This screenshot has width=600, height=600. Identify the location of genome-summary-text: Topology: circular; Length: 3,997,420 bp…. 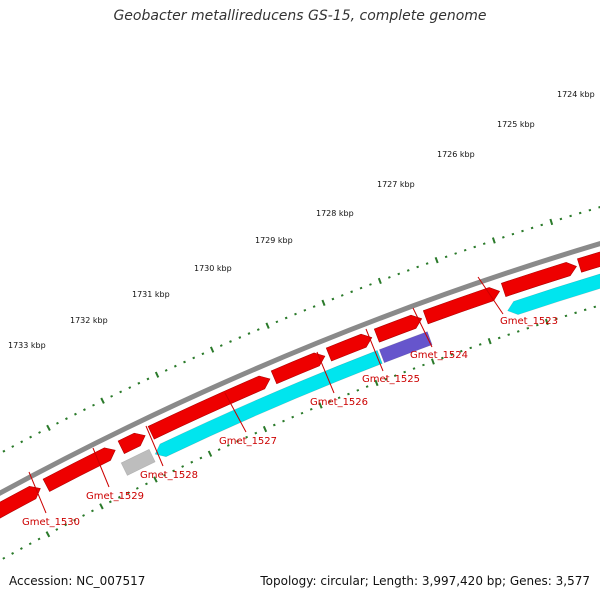
(425, 581).